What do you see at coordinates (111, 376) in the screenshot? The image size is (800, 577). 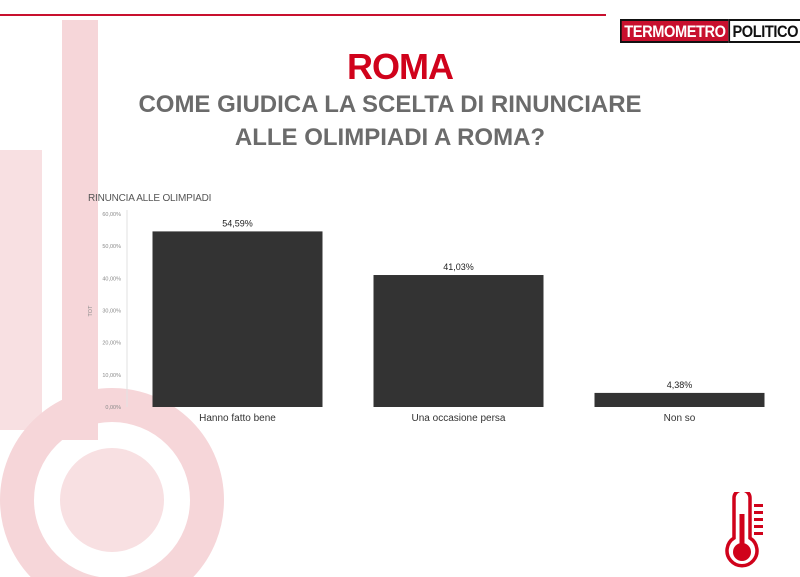 I see `y-tick-label: 10,00%` at bounding box center [111, 376].